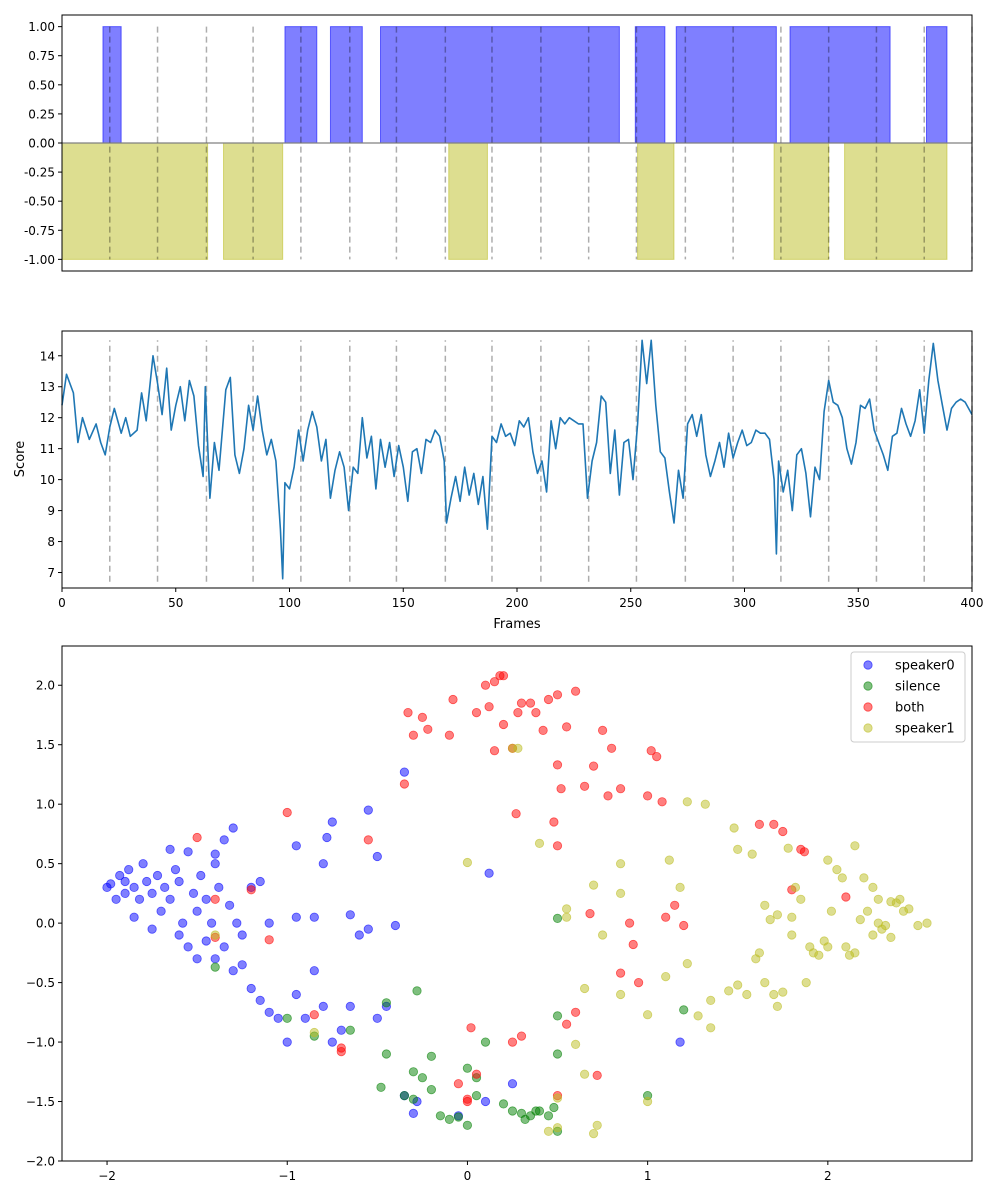 This screenshot has width=1000, height=1200. I want to click on x-tick-label: 350, so click(858, 603).